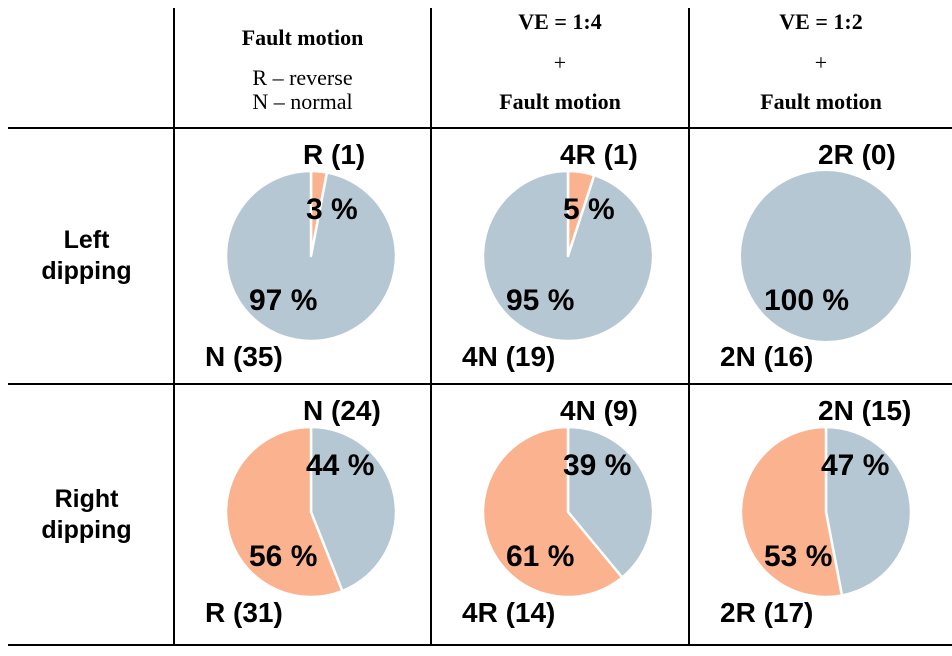 Image resolution: width=952 pixels, height=656 pixels. Describe the element at coordinates (244, 356) in the screenshot. I see `slice-callout-label: N (35)` at that location.